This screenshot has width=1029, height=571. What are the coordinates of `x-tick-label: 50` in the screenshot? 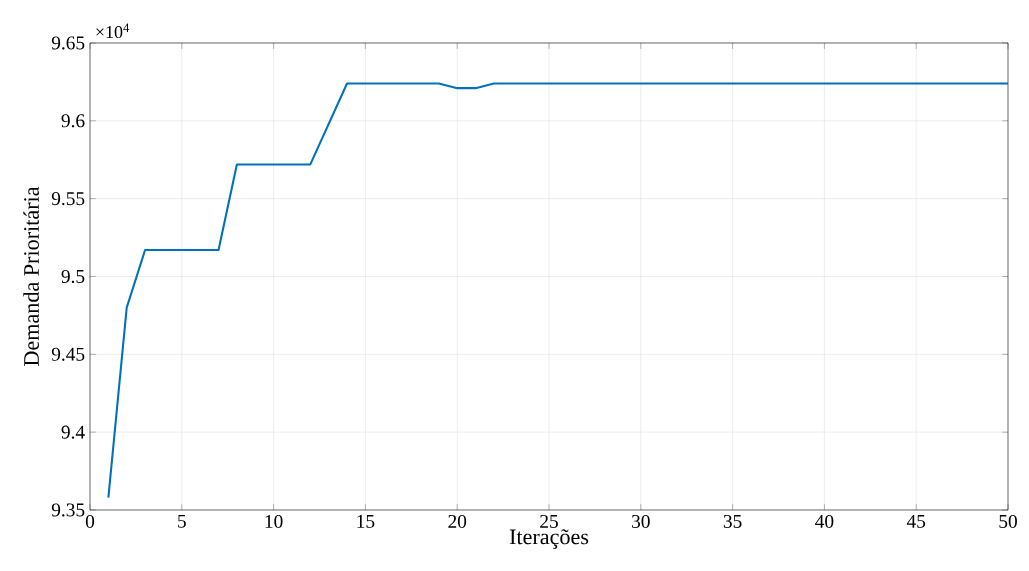 It's located at (1008, 521).